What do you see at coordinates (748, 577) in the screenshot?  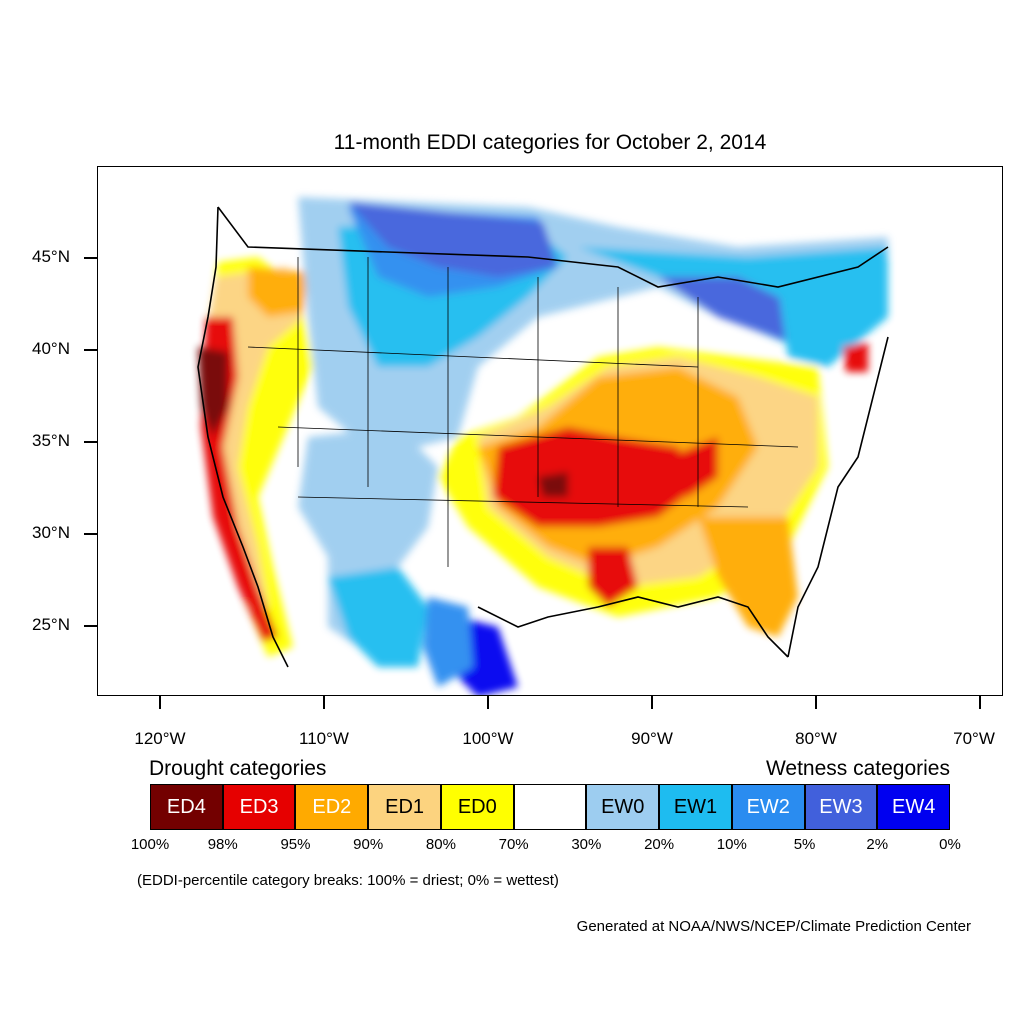 I see `drought-ed2-southeast` at bounding box center [748, 577].